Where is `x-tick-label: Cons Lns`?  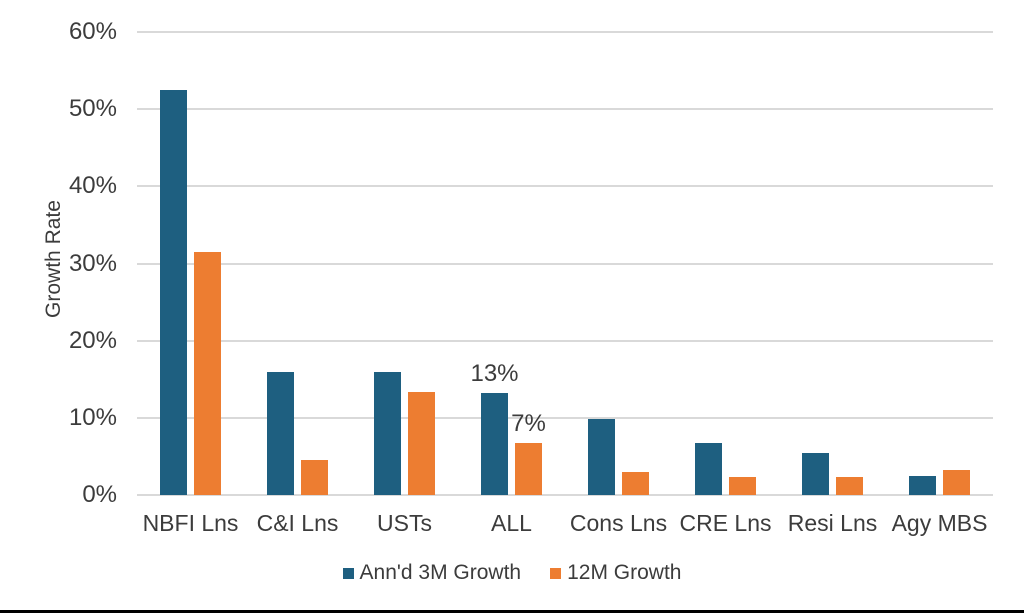
x-tick-label: Cons Lns is located at coordinates (618, 523).